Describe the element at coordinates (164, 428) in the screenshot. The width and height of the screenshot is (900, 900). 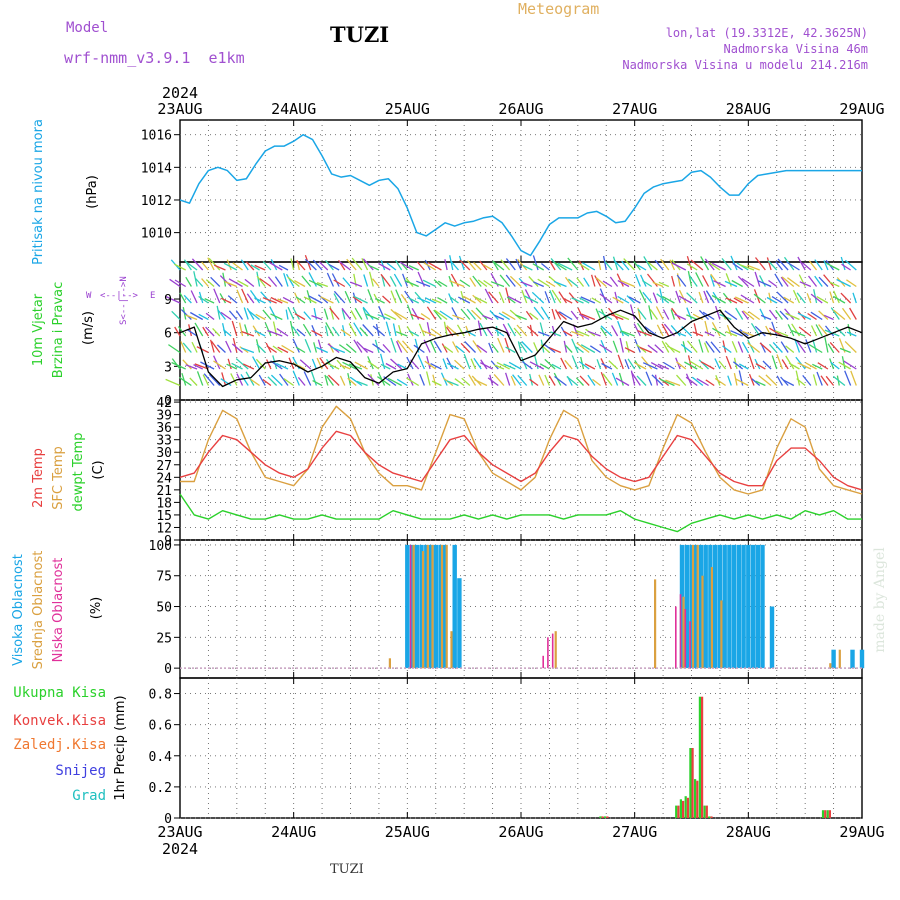
I see `ytick-label-temp: 36` at that location.